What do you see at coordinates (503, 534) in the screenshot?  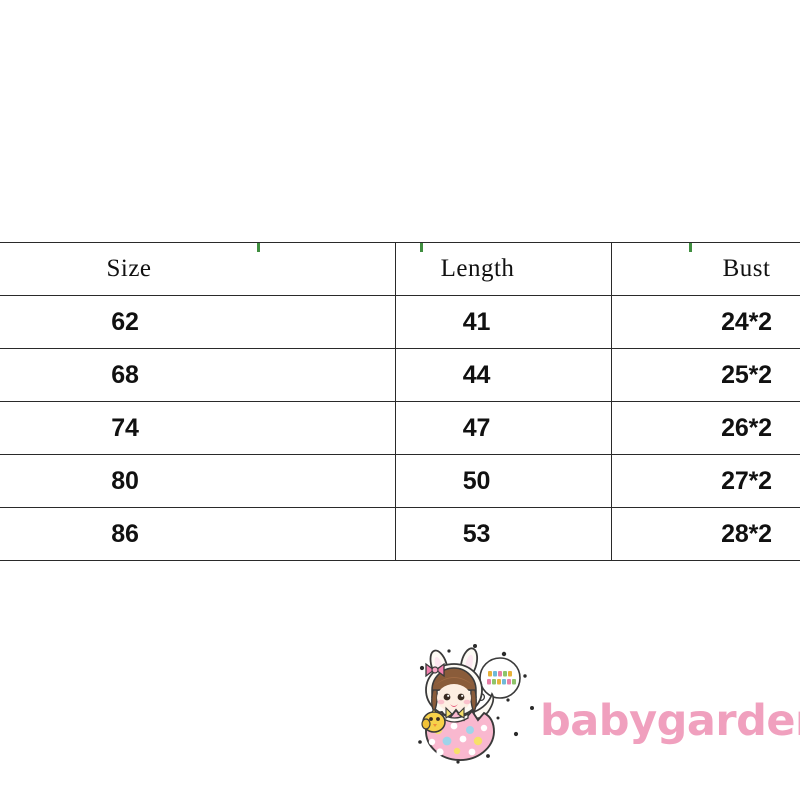 I see `cell-length: 53` at bounding box center [503, 534].